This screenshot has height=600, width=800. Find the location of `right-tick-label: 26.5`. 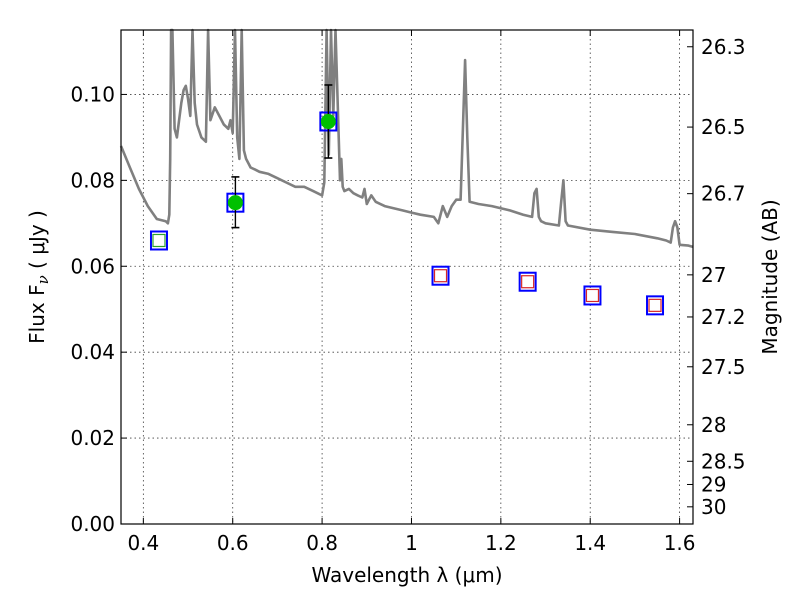

right-tick-label: 26.5 is located at coordinates (723, 127).